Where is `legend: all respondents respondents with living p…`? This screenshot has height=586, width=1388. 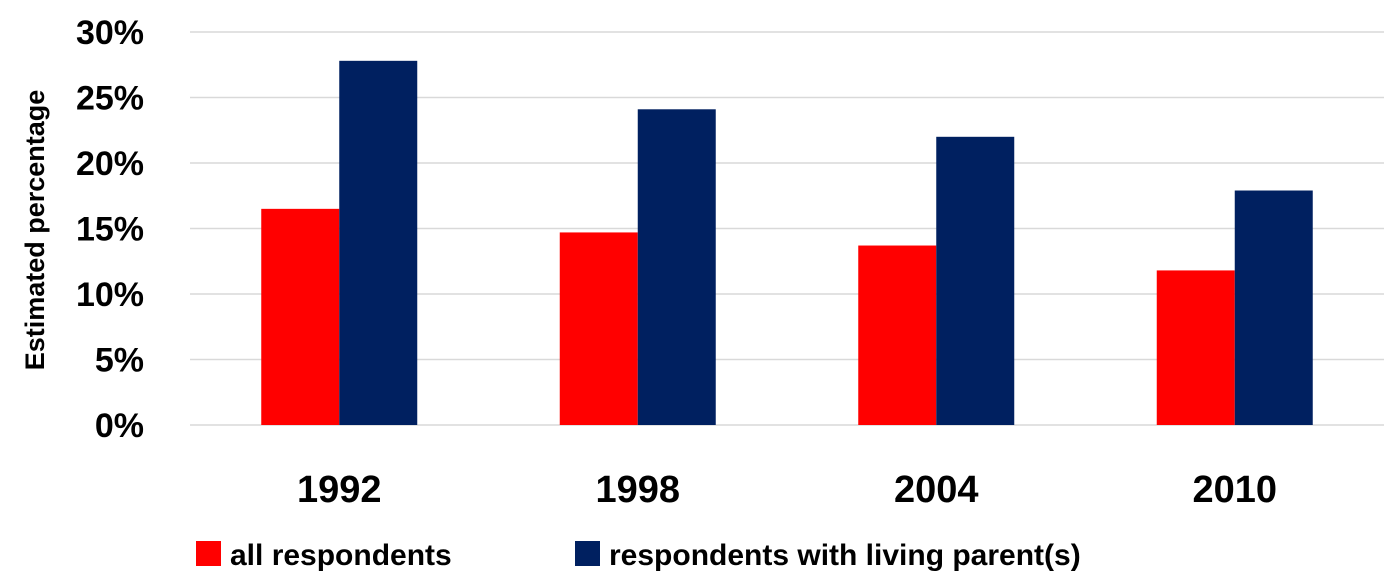
legend: all respondents respondents with living p… is located at coordinates (638, 555).